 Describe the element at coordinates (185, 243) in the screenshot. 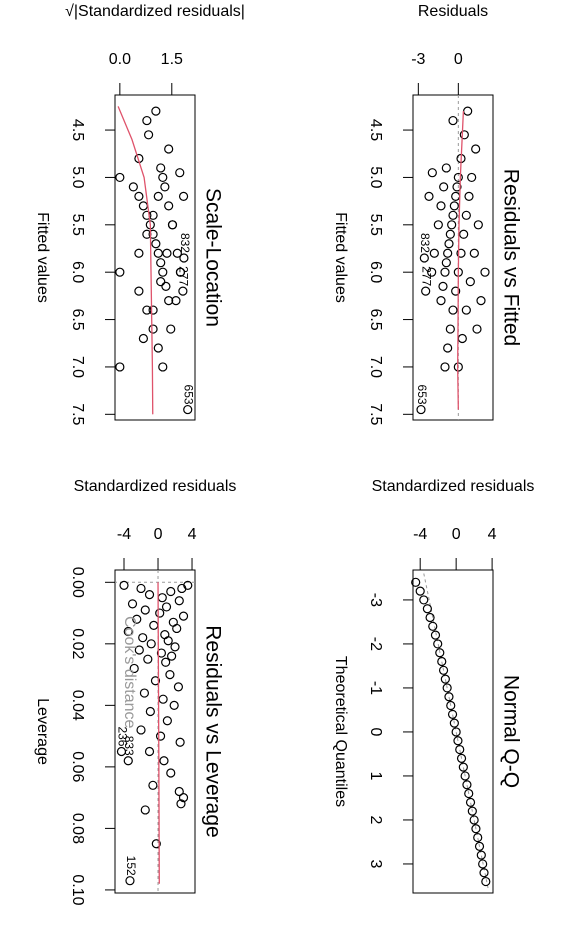

I see `point-label: 832` at that location.